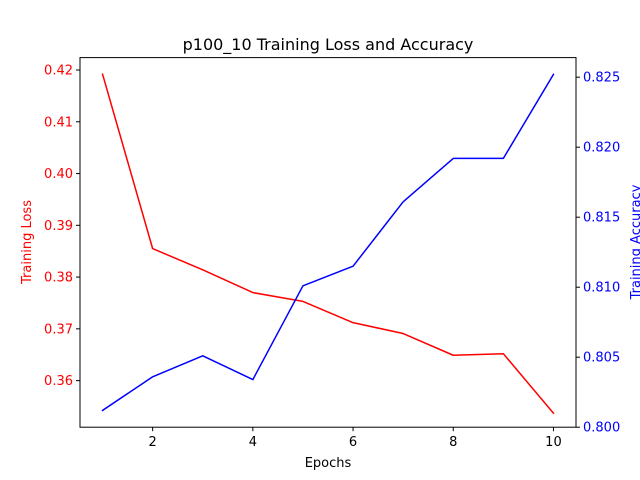 This screenshot has width=640, height=480. Describe the element at coordinates (601, 78) in the screenshot. I see `right-tick-label: 0.825` at that location.